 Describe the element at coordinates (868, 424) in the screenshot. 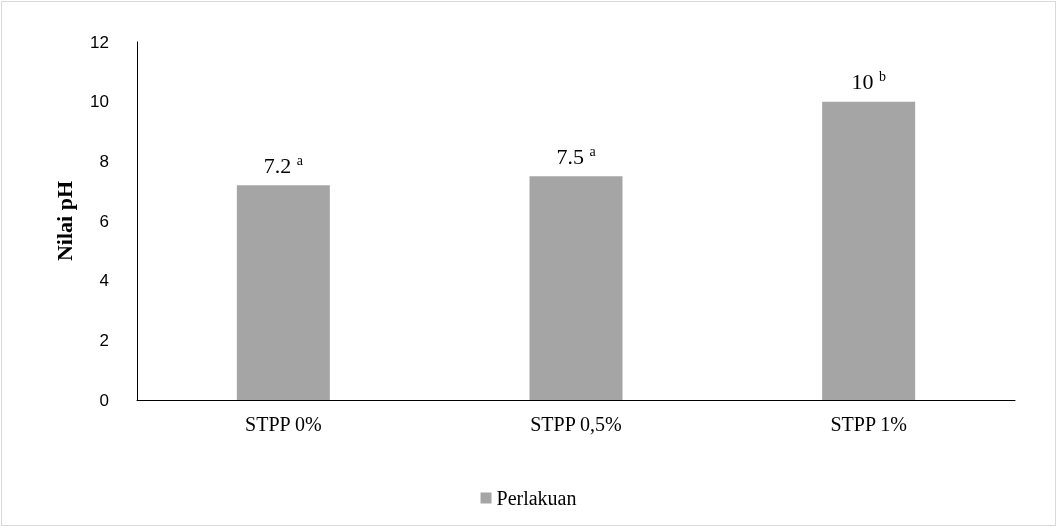

I see `x-tick-label: STPP 1%` at that location.